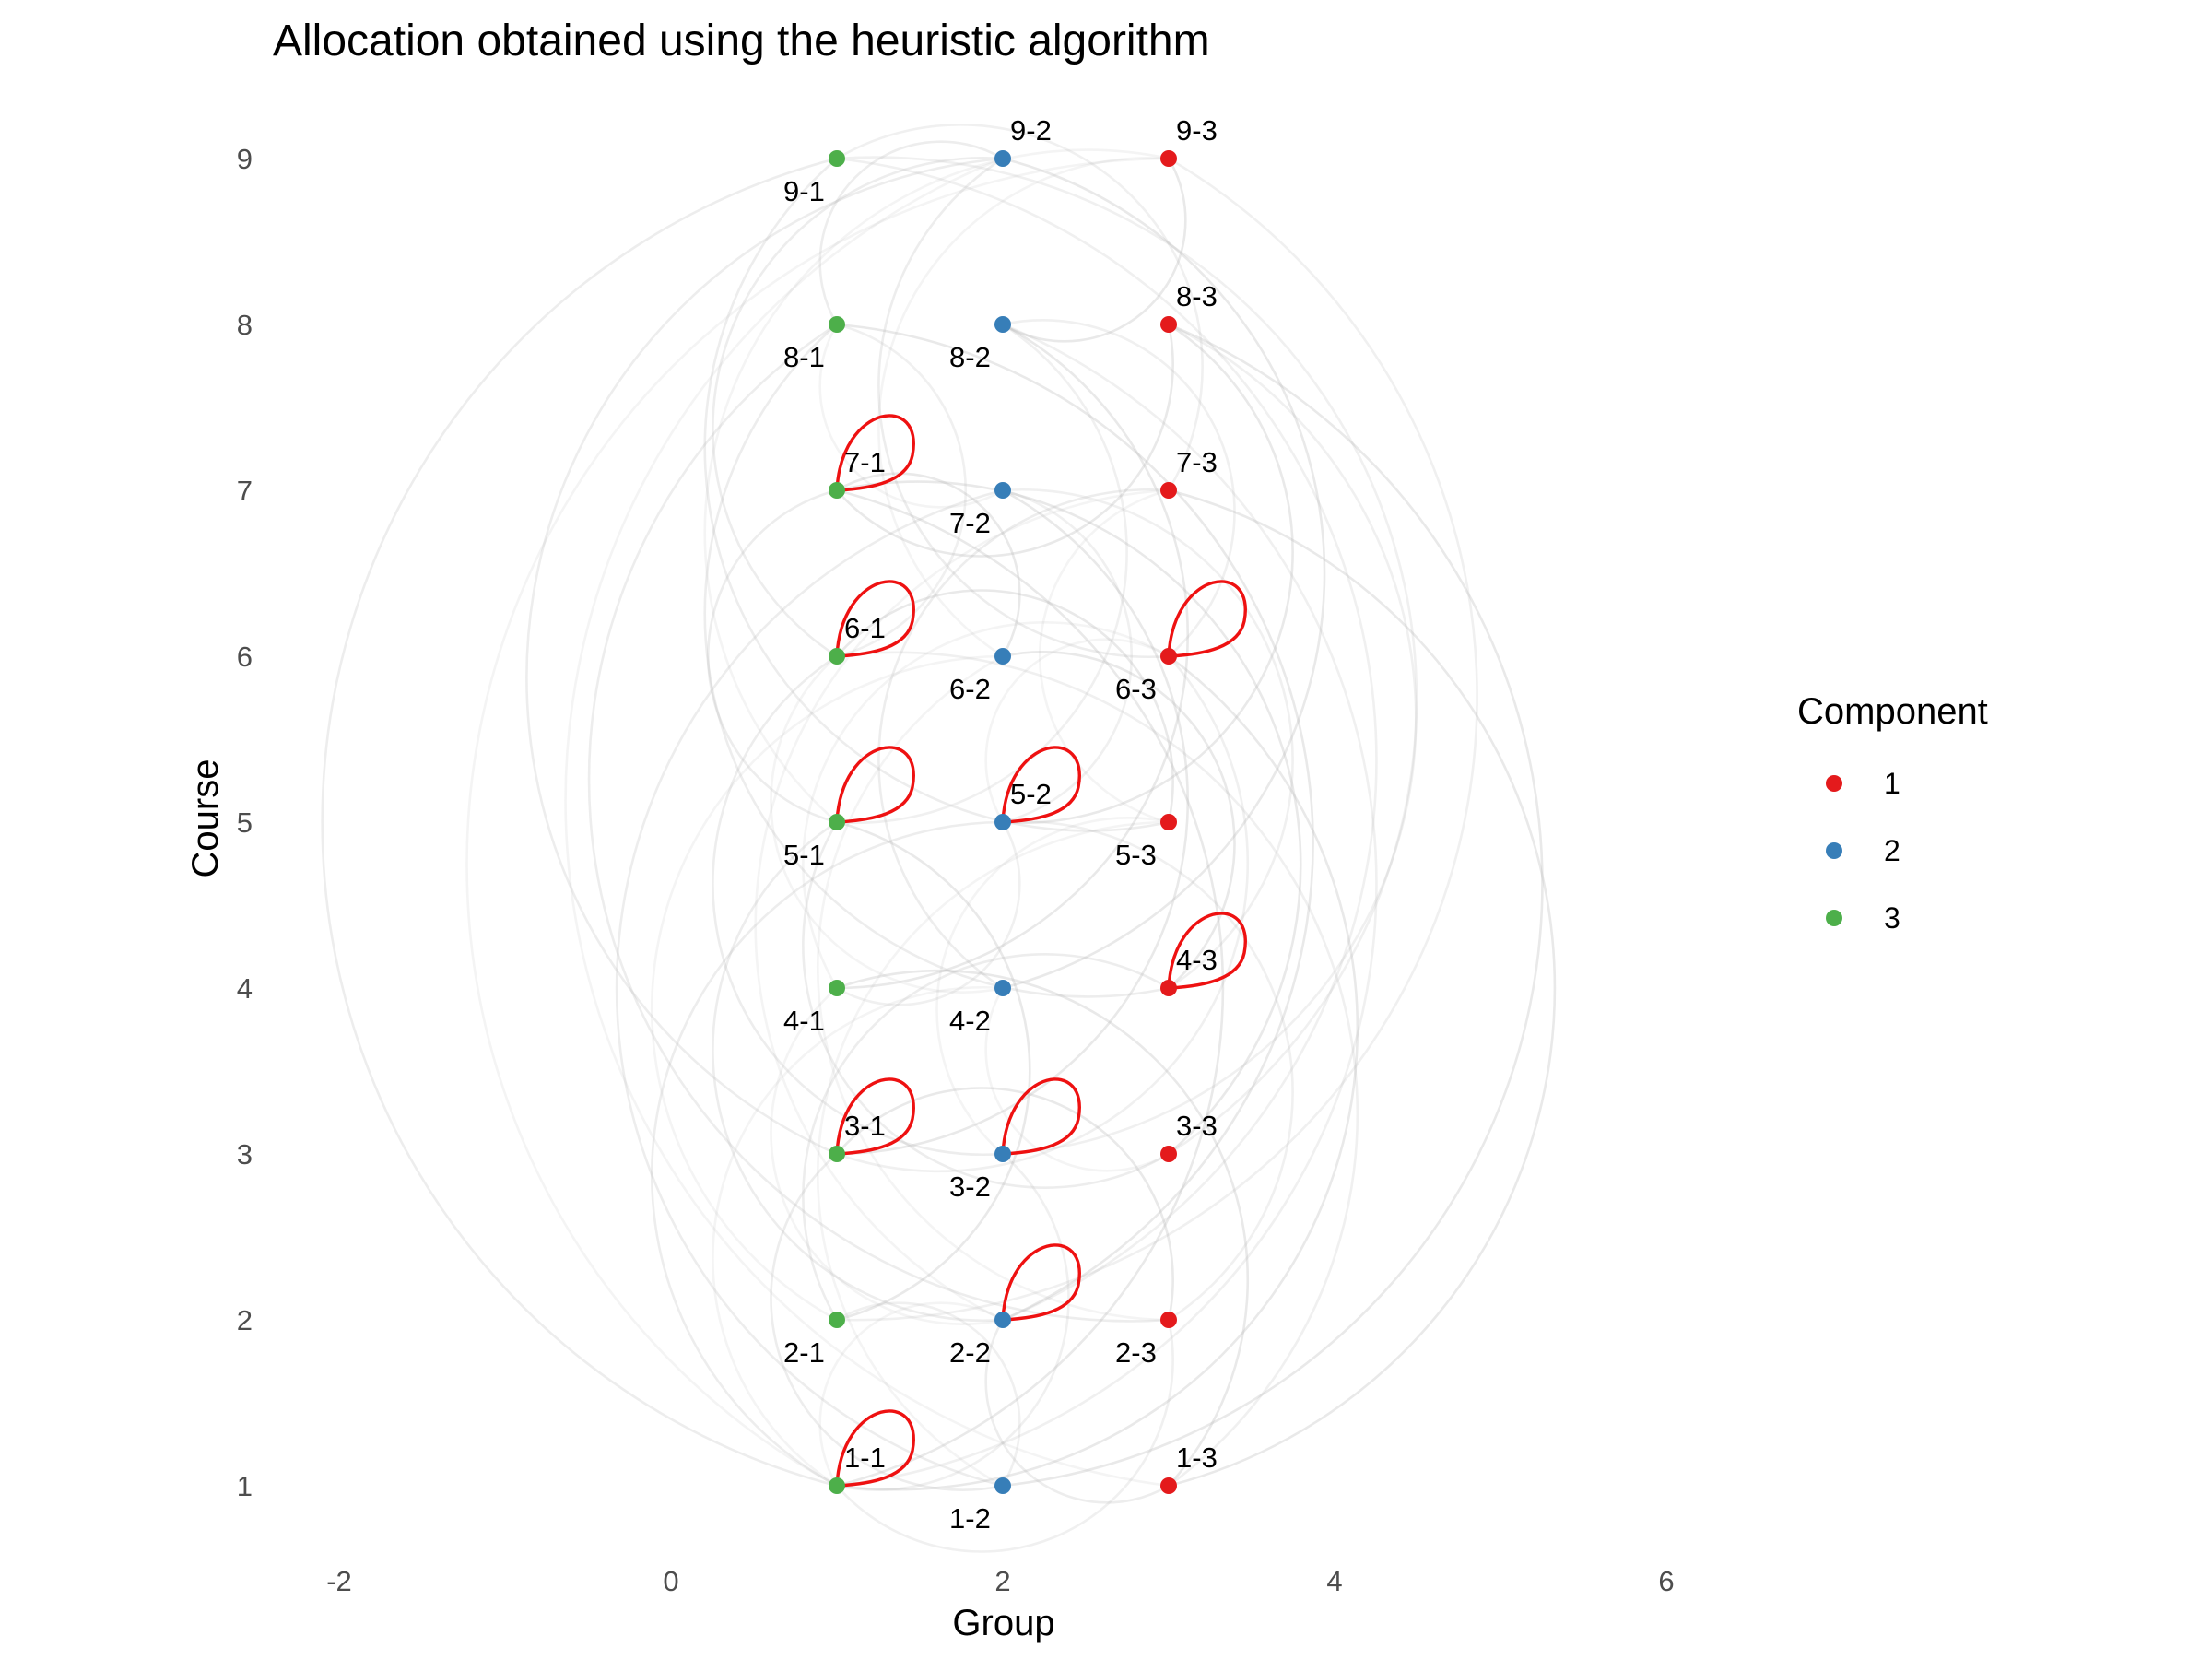  Describe the element at coordinates (865, 1457) in the screenshot. I see `point-label-1-1: 1-1` at that location.